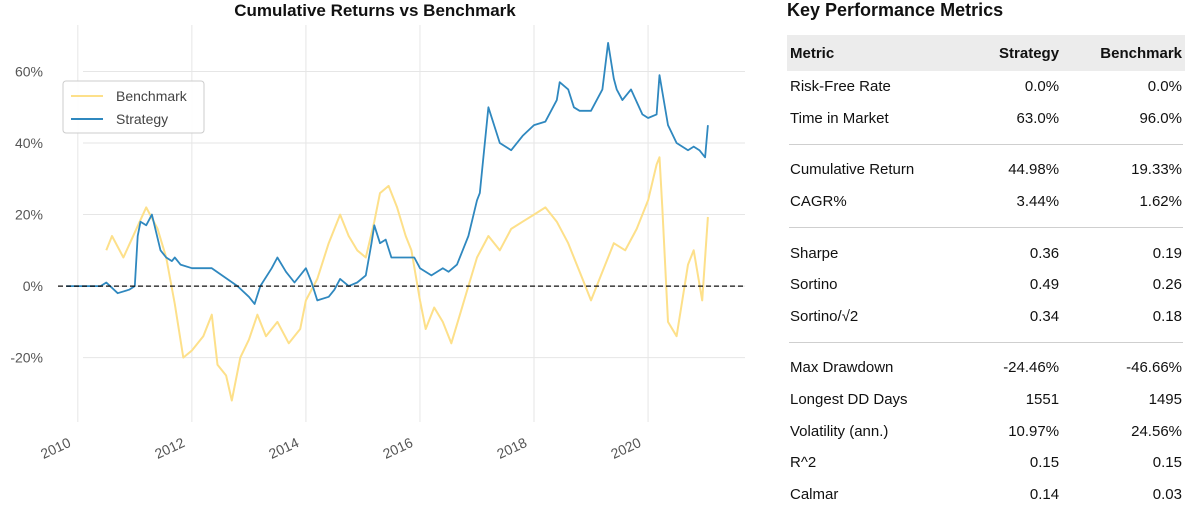 The height and width of the screenshot is (517, 1199). What do you see at coordinates (986, 87) in the screenshot?
I see `metrics-row: Risk-Free Rate 0.0% 0.0%` at bounding box center [986, 87].